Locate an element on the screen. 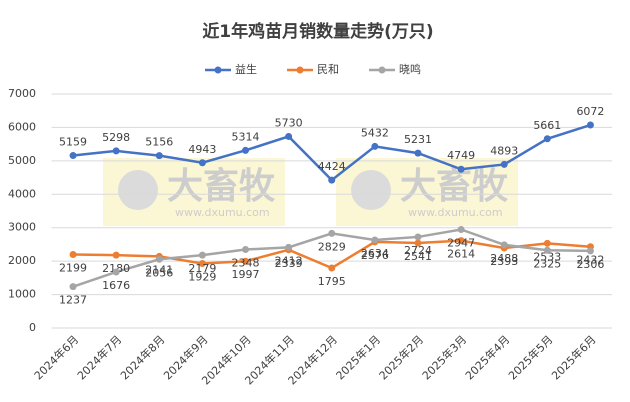  y-tick-label: 4000 is located at coordinates (22, 193).